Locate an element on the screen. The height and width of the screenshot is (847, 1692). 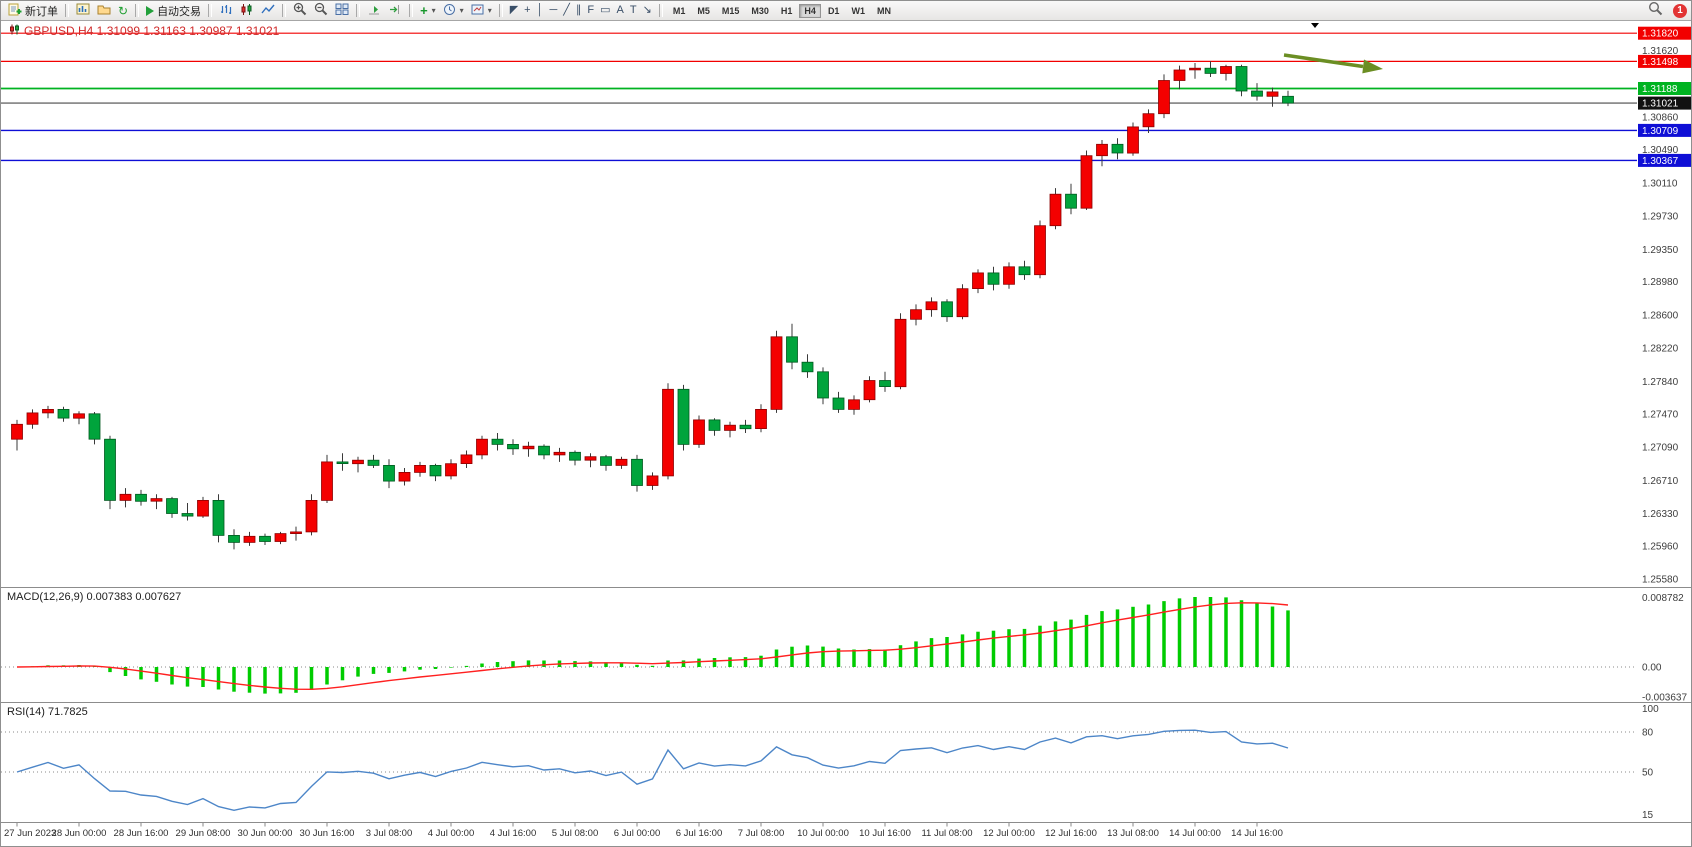
new-order-button: 新订单 is located at coordinates (33, 11).